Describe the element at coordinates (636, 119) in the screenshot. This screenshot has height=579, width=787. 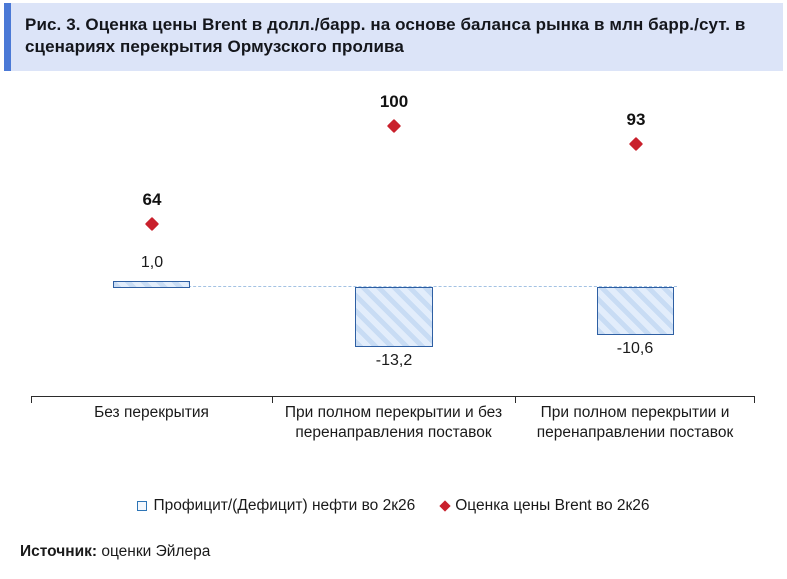
I see `point-value-label: 93` at that location.